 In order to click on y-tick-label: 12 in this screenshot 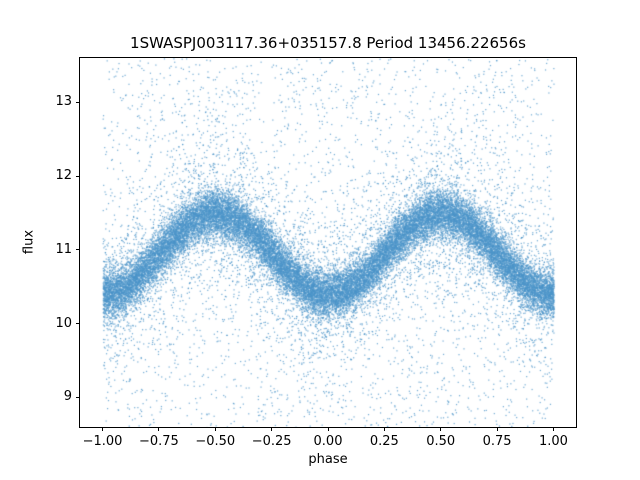, I will do `click(63, 176)`.